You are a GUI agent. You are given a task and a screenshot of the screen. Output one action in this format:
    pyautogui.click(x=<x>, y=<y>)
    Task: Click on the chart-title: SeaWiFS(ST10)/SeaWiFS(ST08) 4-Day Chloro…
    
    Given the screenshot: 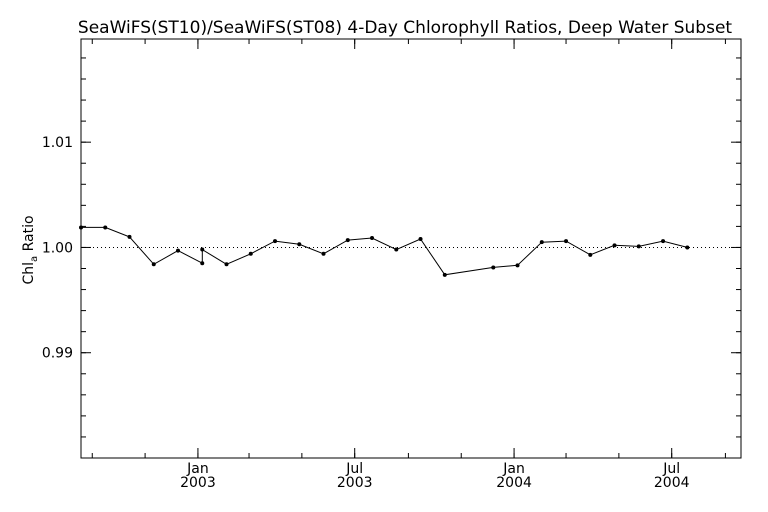 What is the action you would take?
    pyautogui.click(x=405, y=28)
    